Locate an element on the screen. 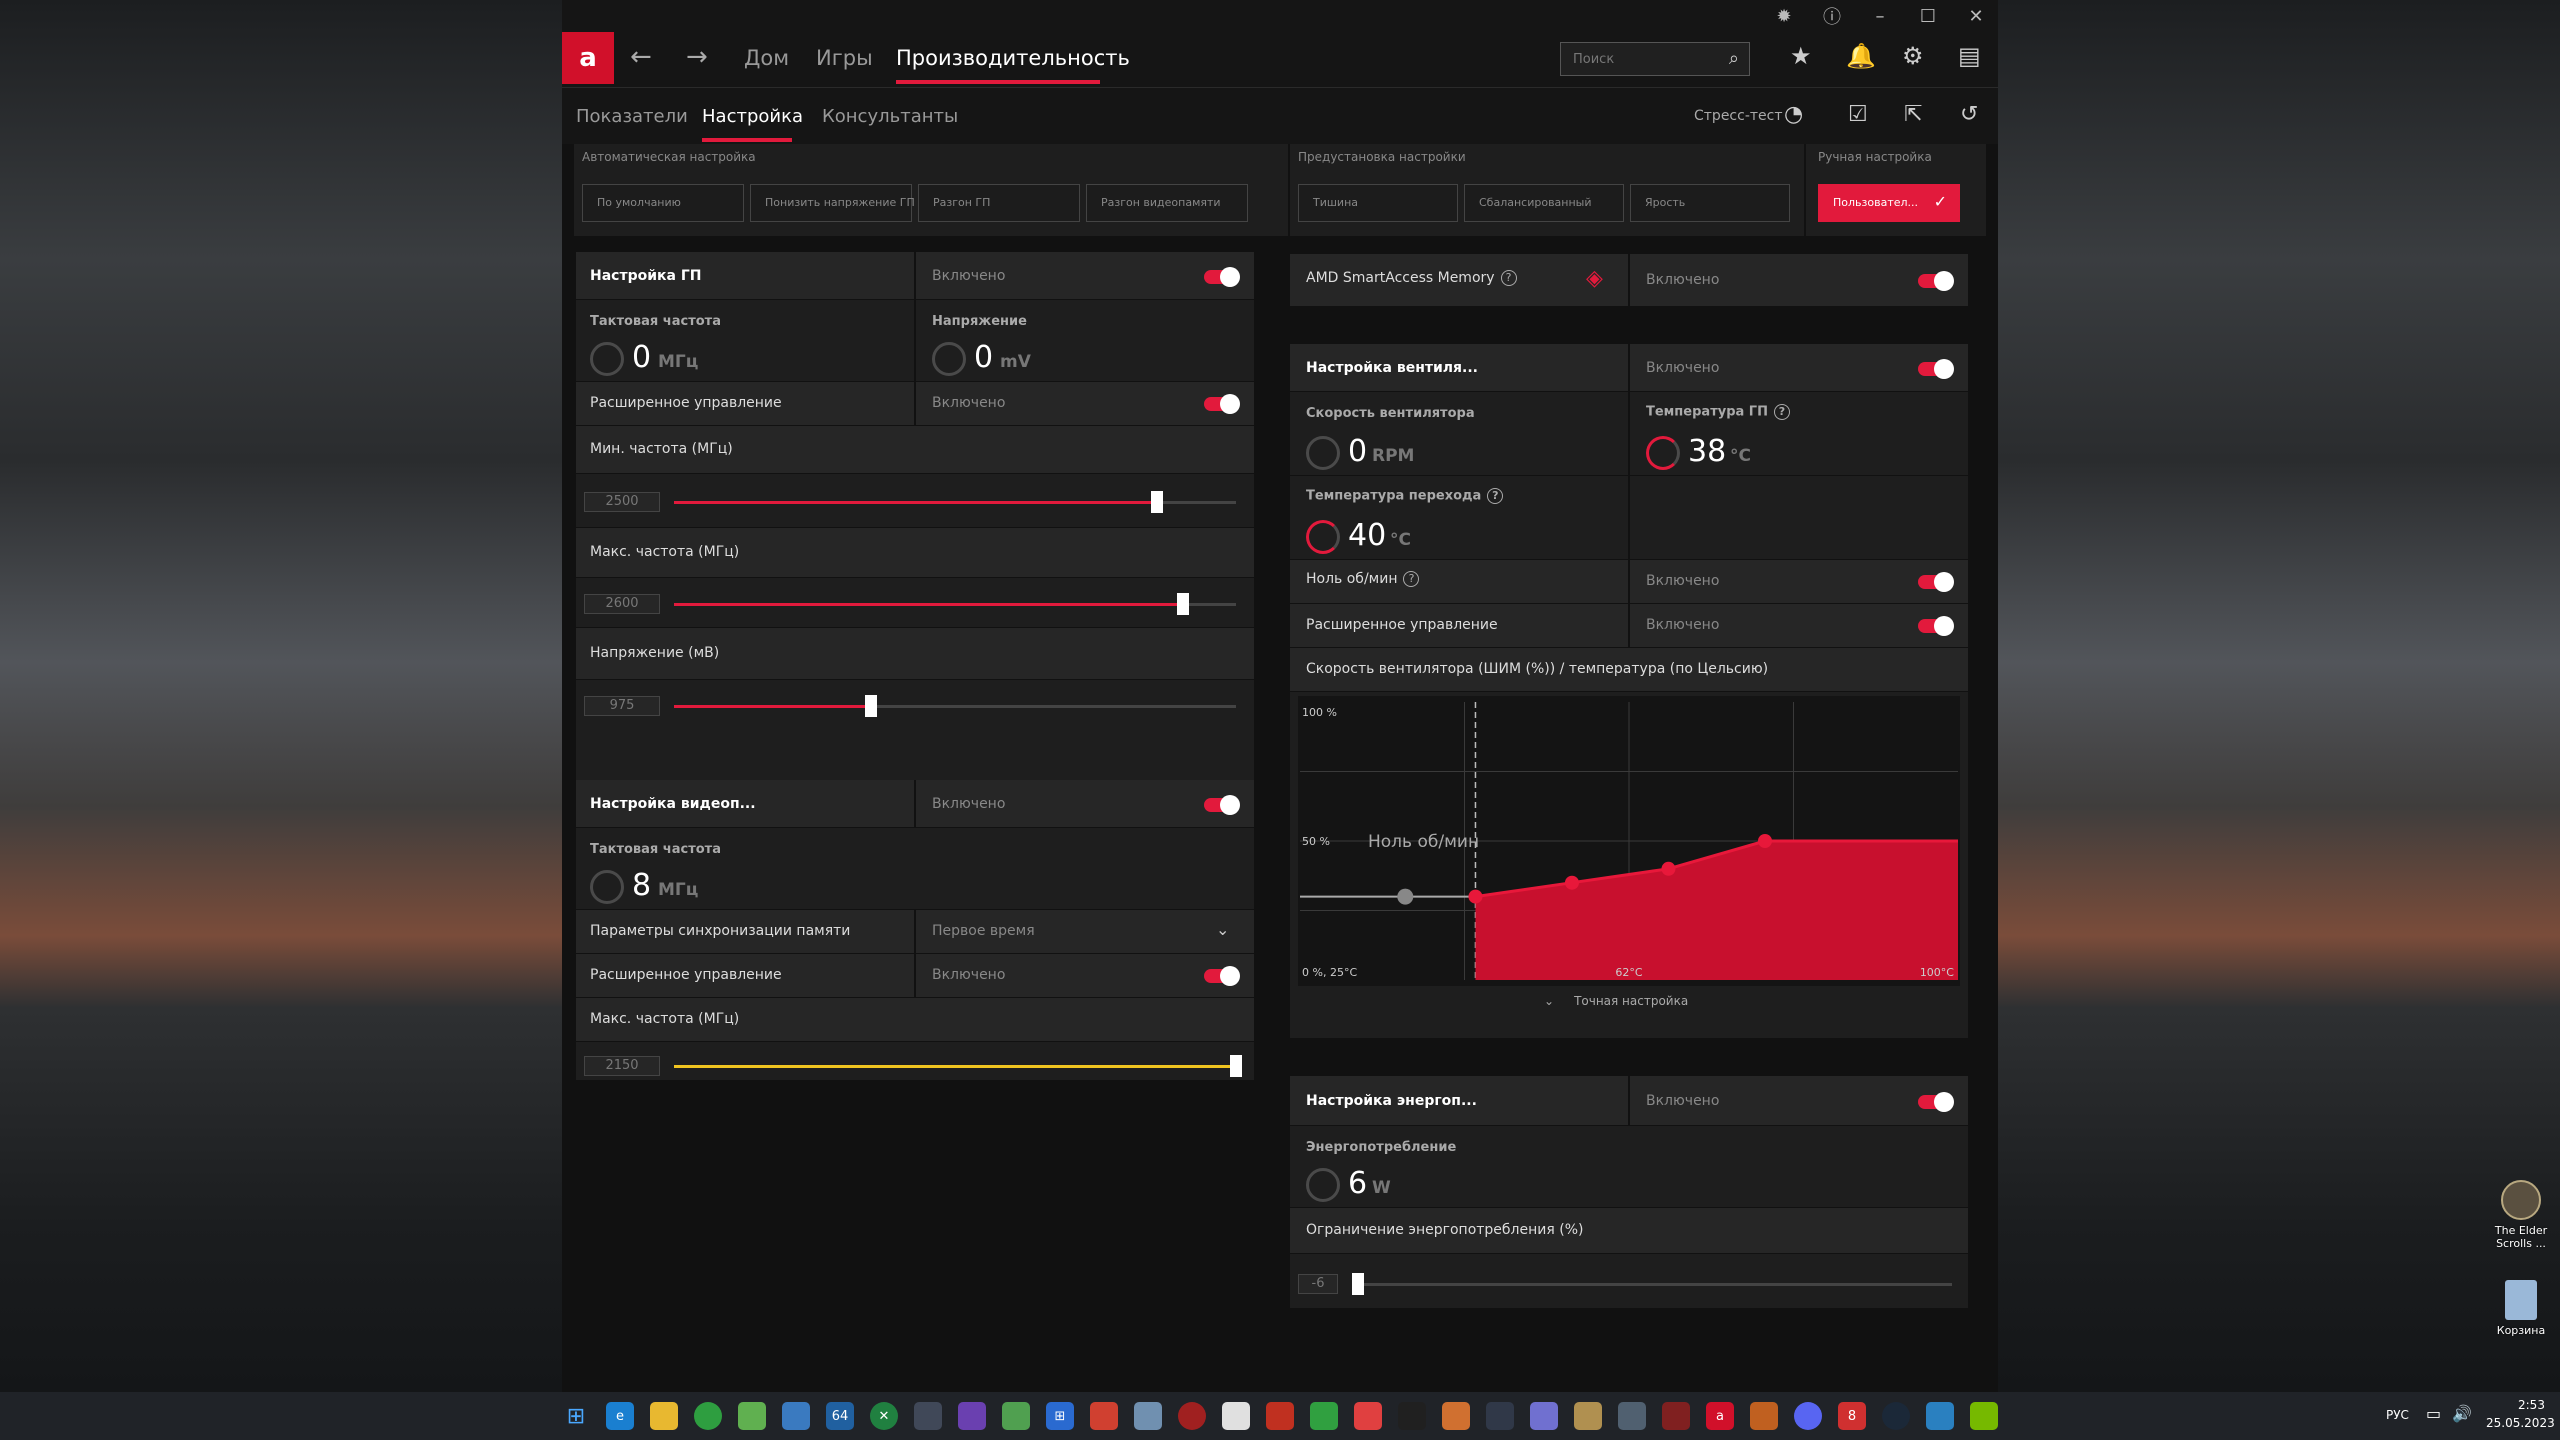 The image size is (2560, 1440). app-calc-icon is located at coordinates (928, 1416).